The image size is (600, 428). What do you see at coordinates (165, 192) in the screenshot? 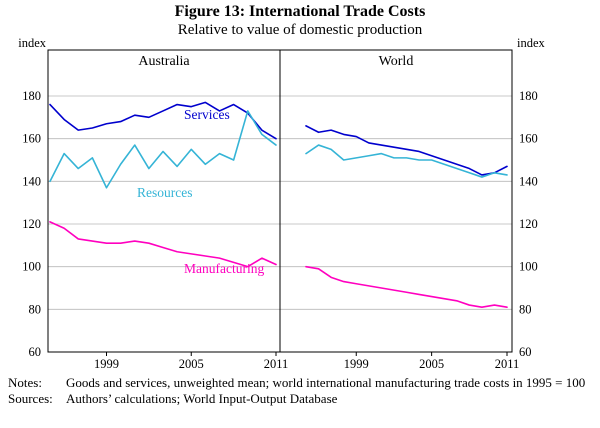
I see `series-label-resources: Resources` at bounding box center [165, 192].